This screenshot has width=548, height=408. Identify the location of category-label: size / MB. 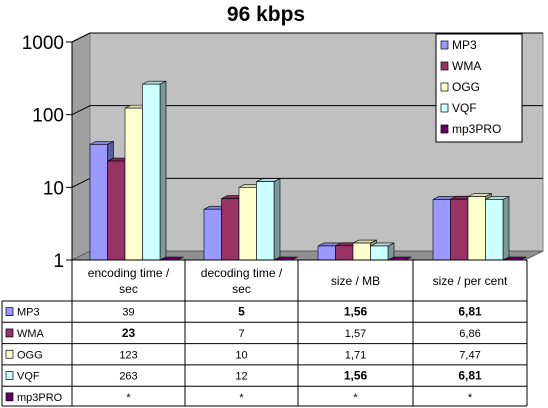
(355, 281).